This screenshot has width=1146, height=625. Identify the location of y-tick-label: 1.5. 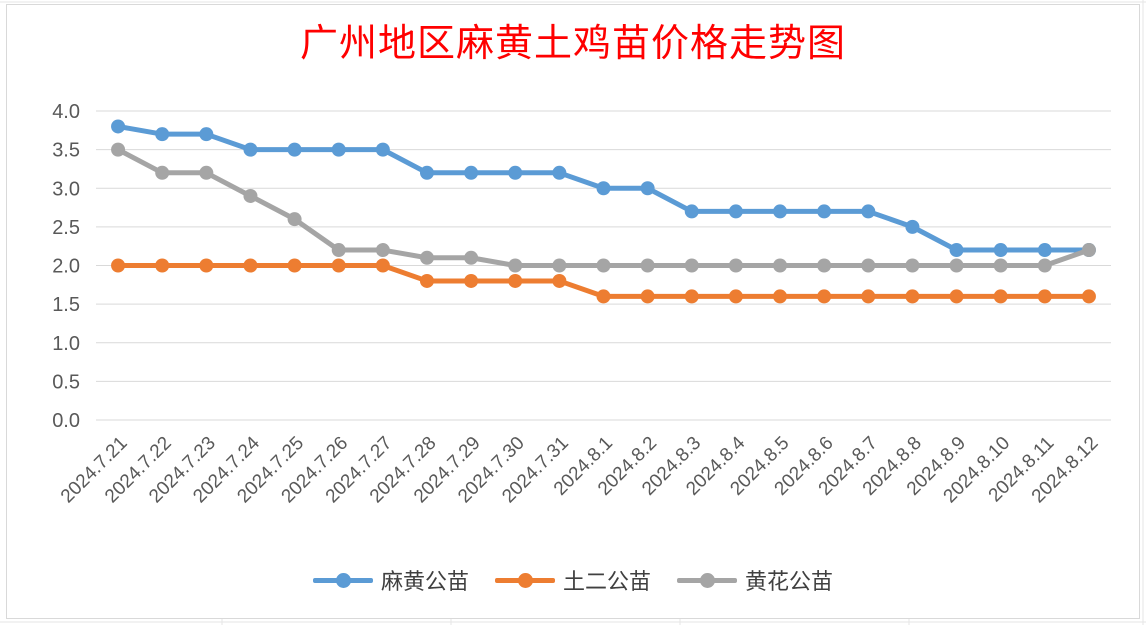
(66, 305).